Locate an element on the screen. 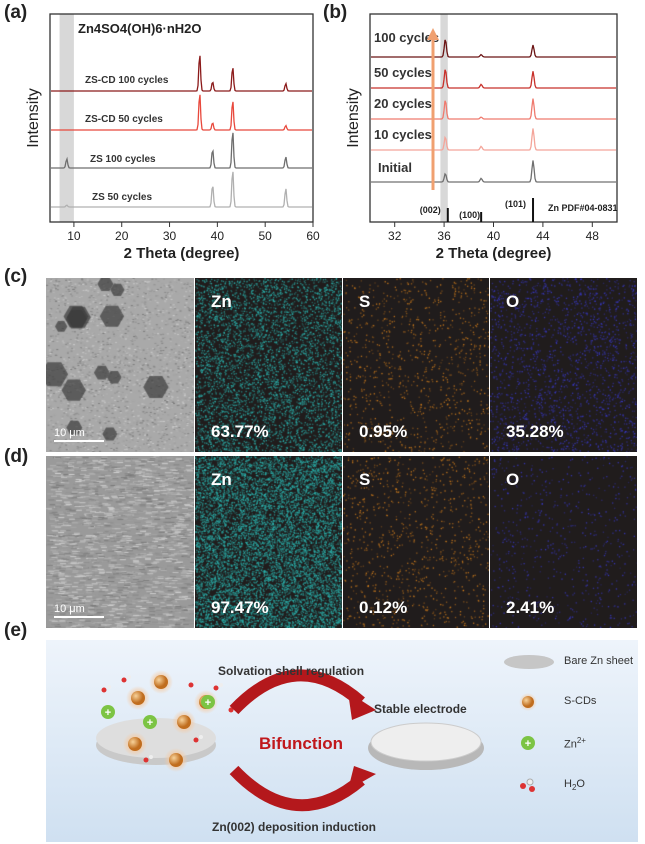  series-label: 50 cycles is located at coordinates (403, 72).